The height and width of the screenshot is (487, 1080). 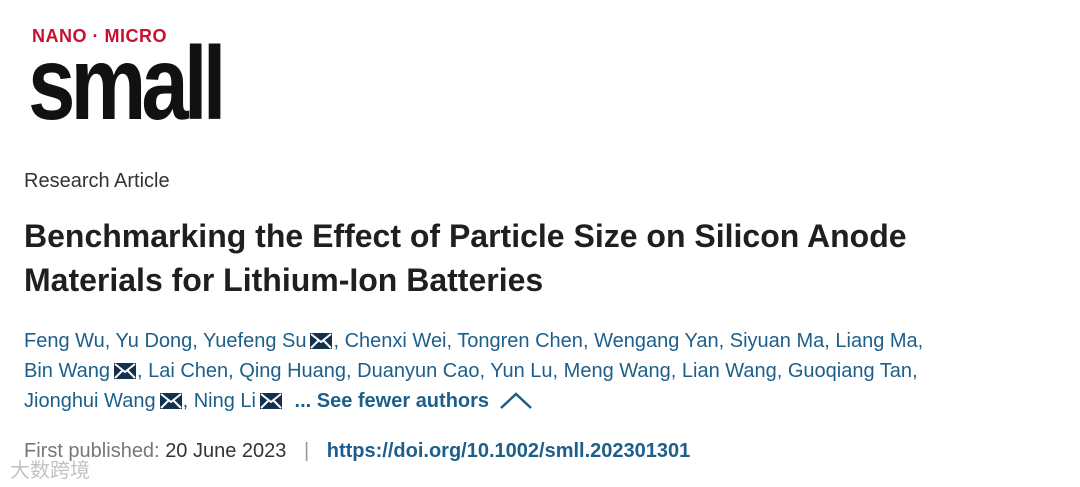 What do you see at coordinates (99, 36) in the screenshot?
I see `logo-top: NANO · MICRO` at bounding box center [99, 36].